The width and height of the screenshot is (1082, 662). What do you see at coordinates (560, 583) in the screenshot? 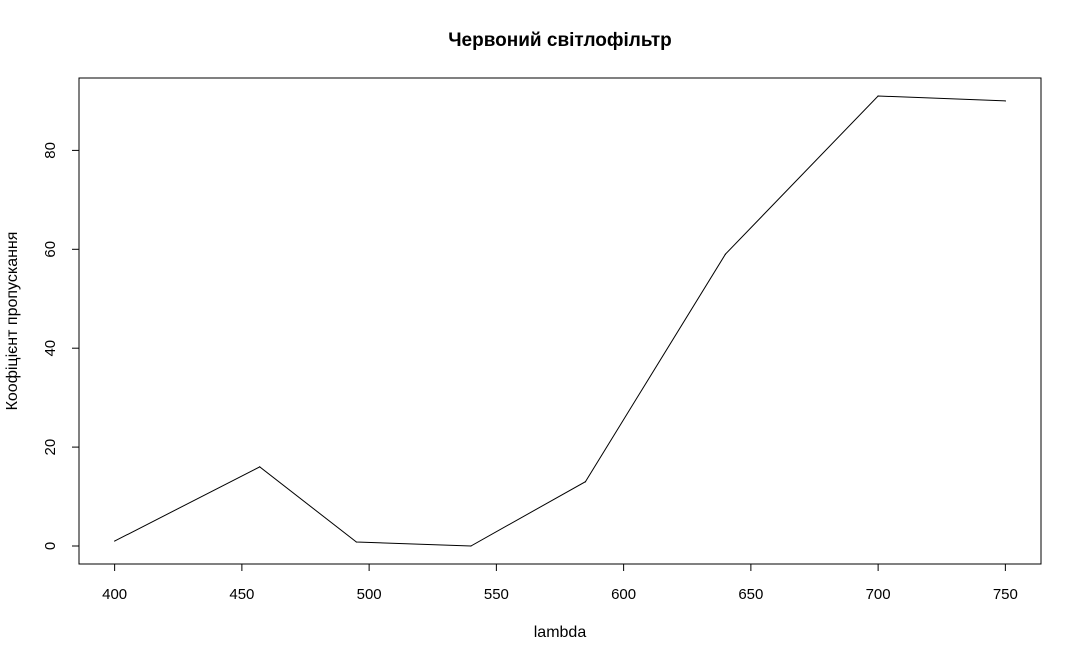
I see `x-axis: 400 450 500 550 600 650 700 750` at bounding box center [560, 583].